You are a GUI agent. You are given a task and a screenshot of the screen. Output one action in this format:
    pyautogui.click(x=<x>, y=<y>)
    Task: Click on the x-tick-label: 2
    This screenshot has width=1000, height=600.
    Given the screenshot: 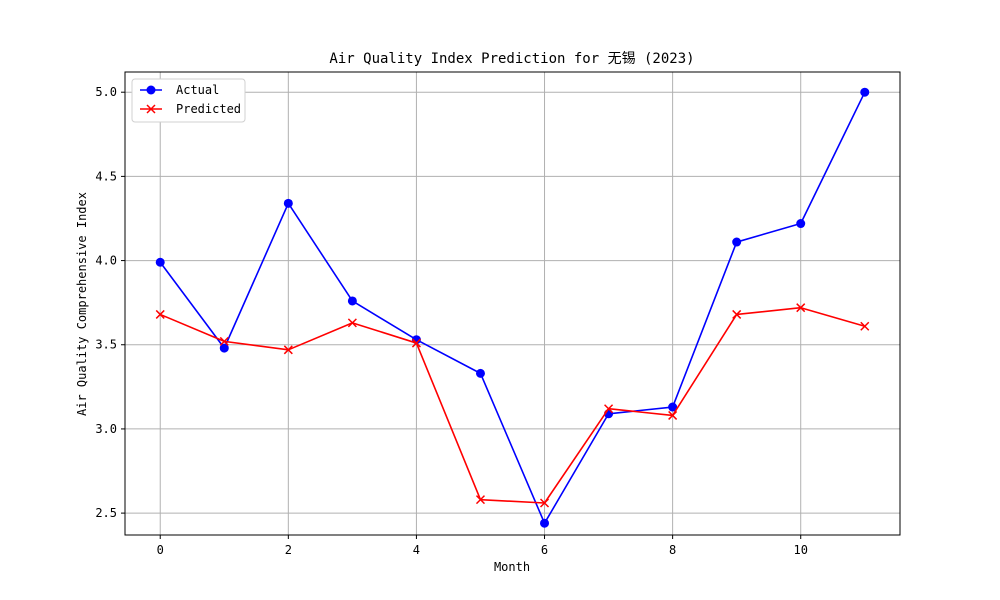 What is the action you would take?
    pyautogui.click(x=288, y=550)
    